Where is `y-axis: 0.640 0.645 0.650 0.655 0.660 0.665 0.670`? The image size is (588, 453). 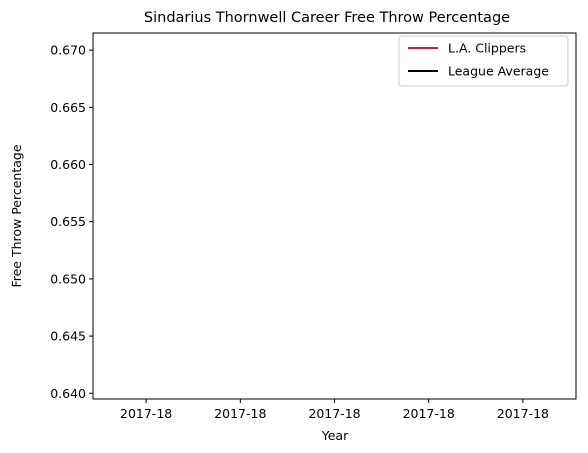
y-axis: 0.640 0.645 0.650 0.655 0.660 0.665 0.670 is located at coordinates (71, 222).